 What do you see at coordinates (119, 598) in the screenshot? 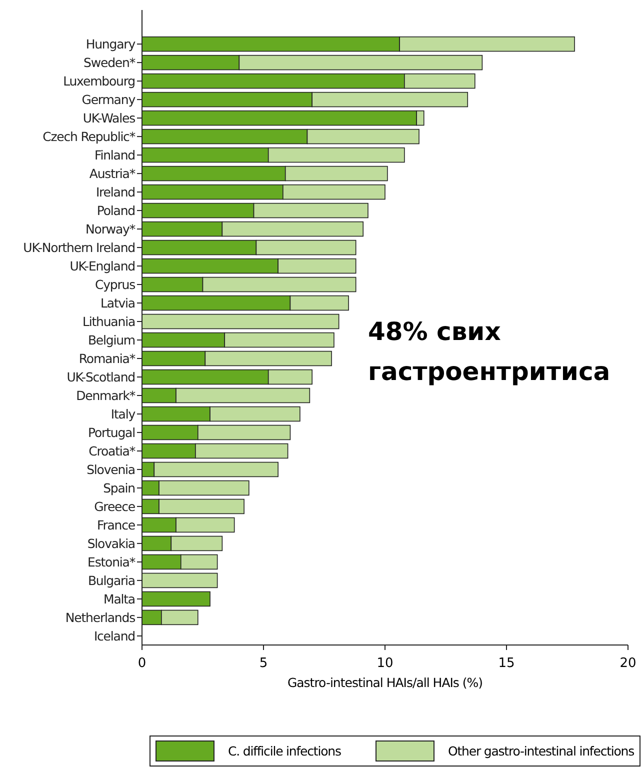
I see `y-tick-label: Malta` at bounding box center [119, 598].